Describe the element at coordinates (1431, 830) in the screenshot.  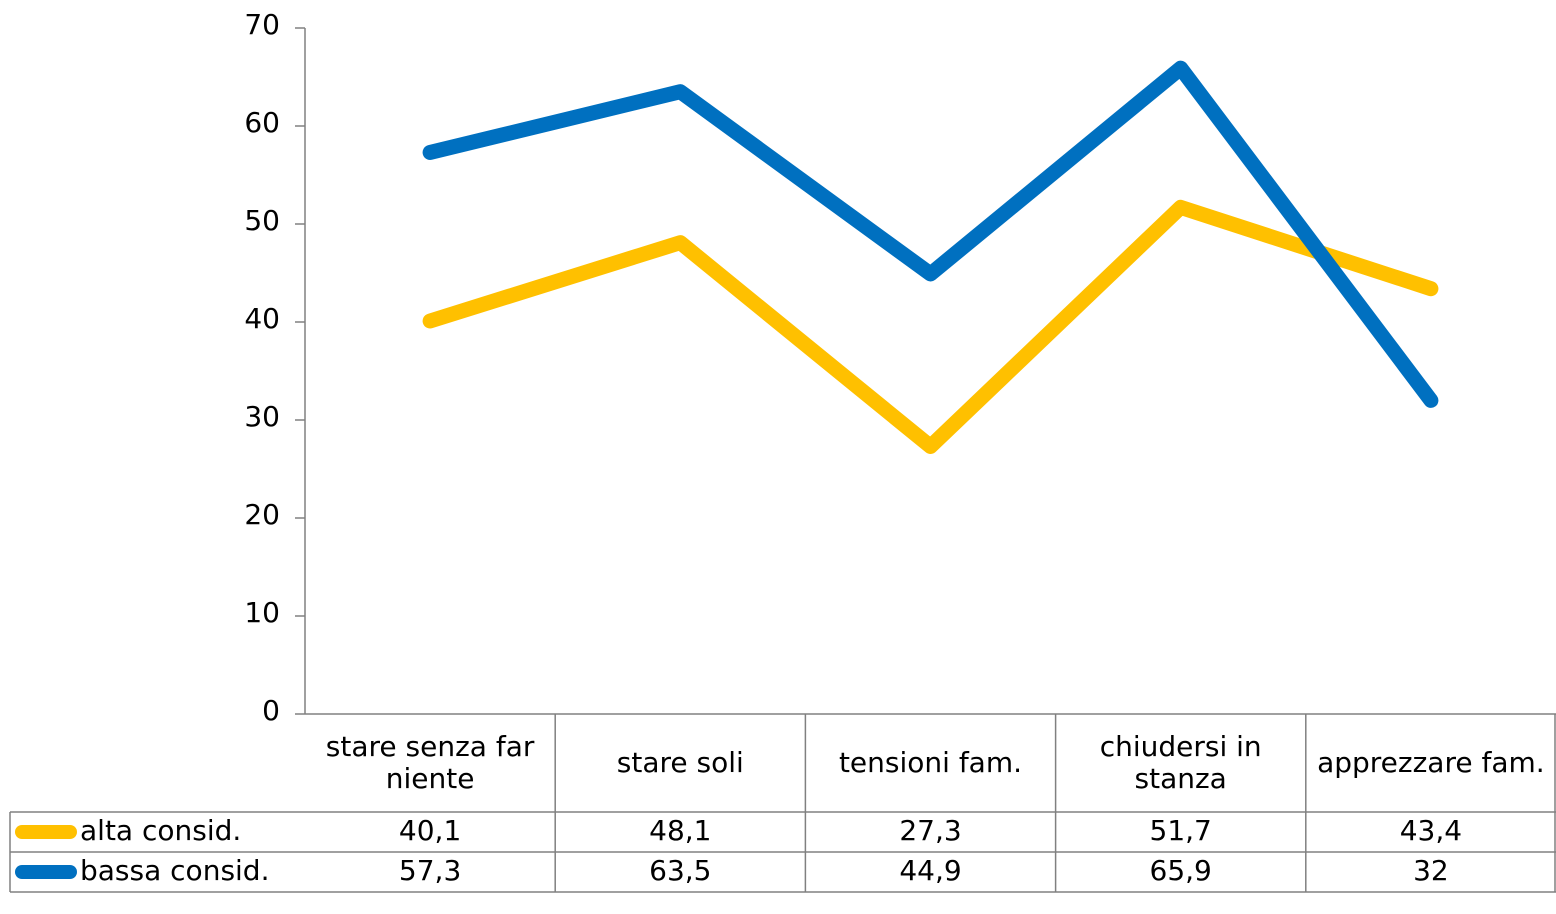
I see `table-value: 43,4` at that location.